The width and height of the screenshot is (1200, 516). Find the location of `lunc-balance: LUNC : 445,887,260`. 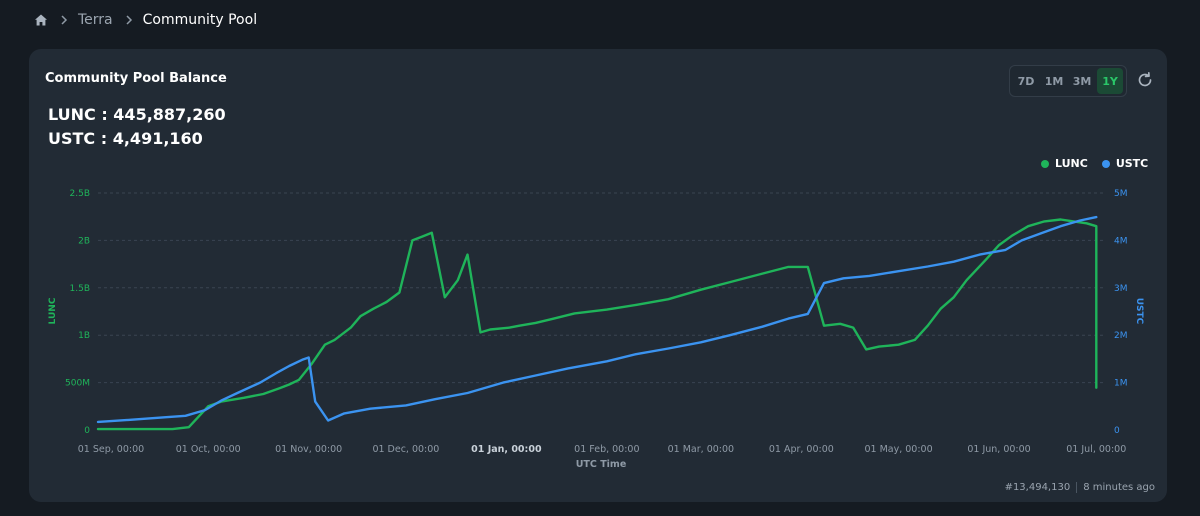

lunc-balance: LUNC : 445,887,260 is located at coordinates (137, 115).